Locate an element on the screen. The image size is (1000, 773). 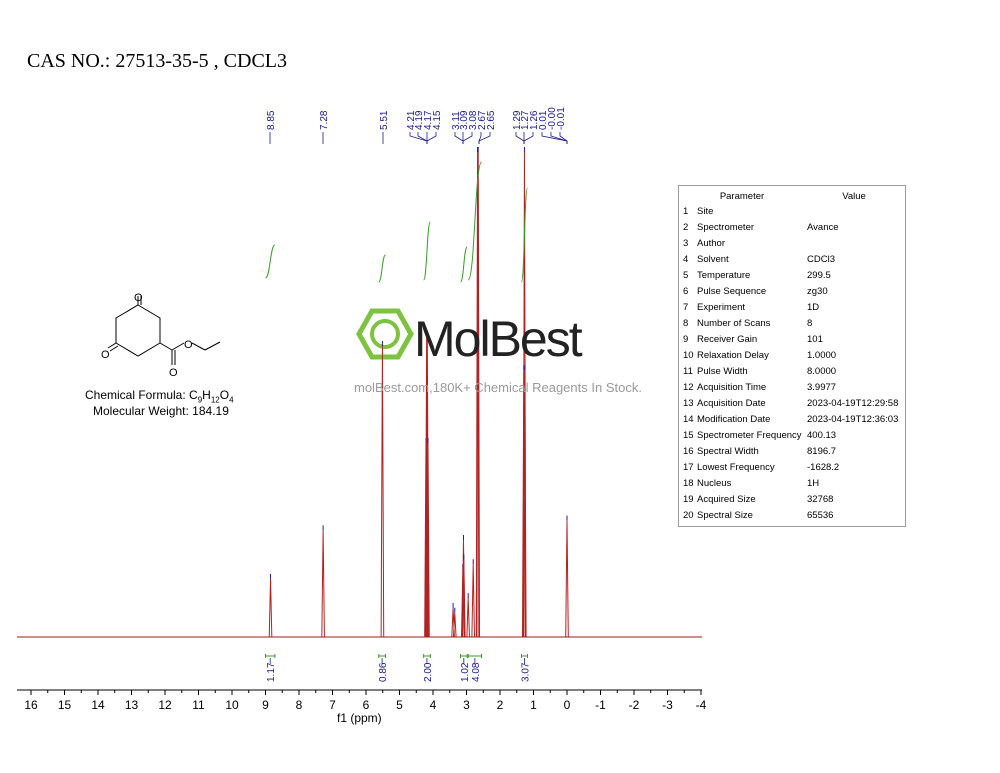
parameter-table-header: Parameter Value is located at coordinates (792, 196).